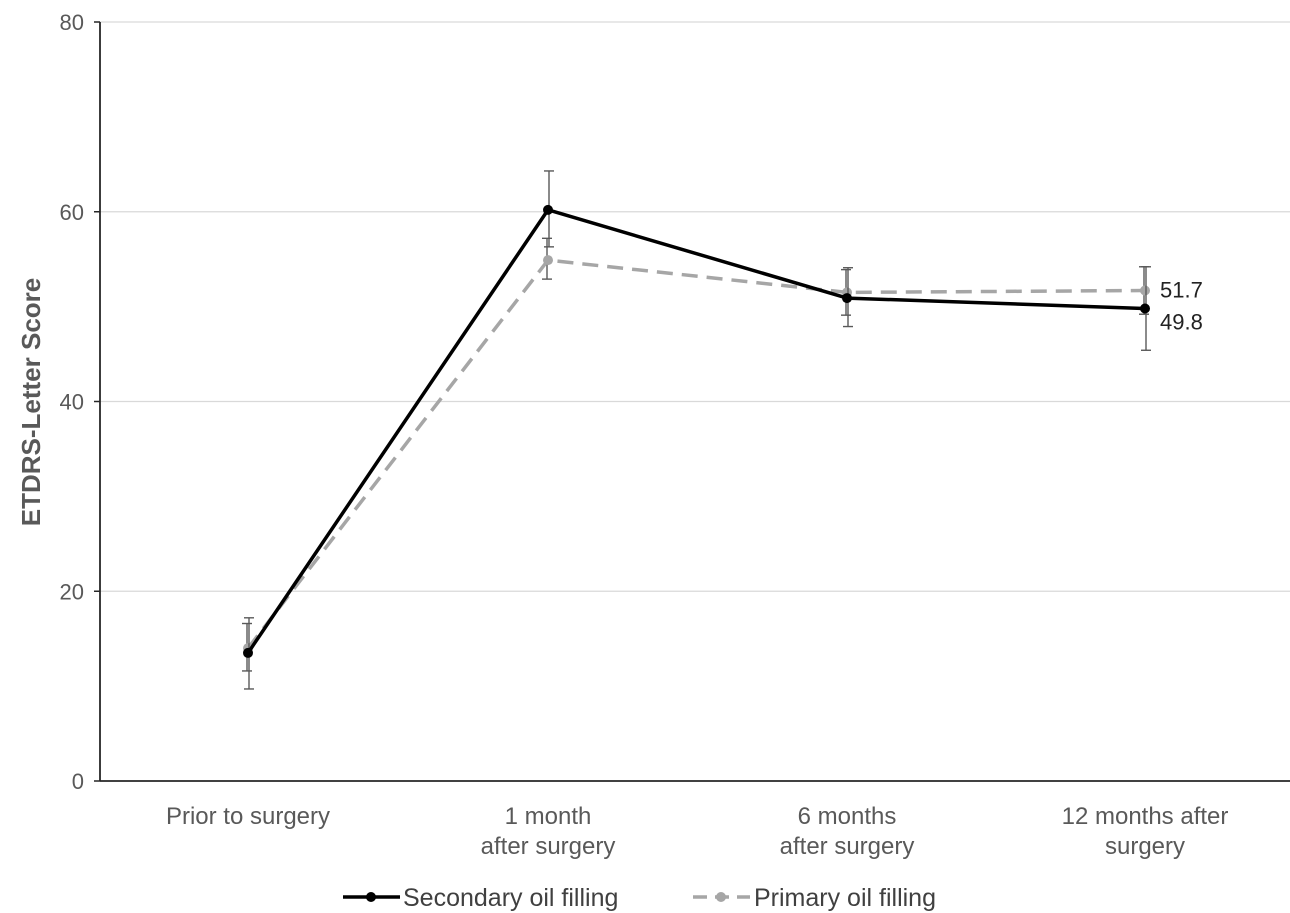  I want to click on legend-label: Secondary oil filling, so click(510, 898).